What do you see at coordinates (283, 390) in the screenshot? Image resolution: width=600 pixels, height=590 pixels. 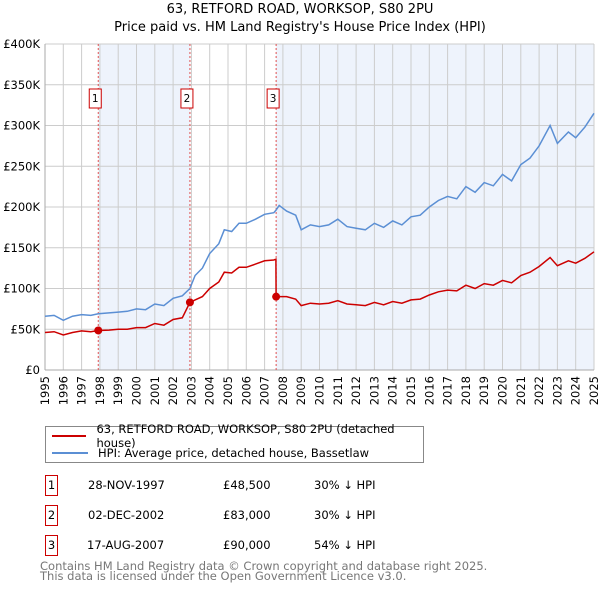 I see `x-tick-label: 2008` at bounding box center [283, 390].